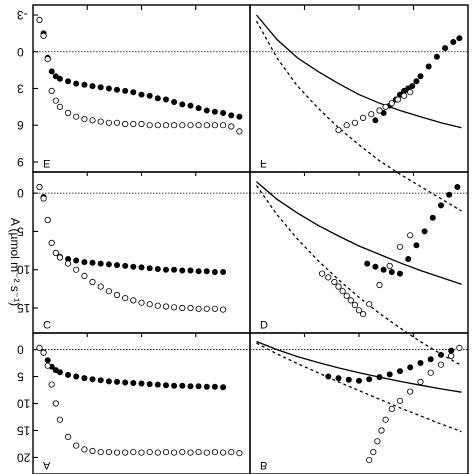  Describe the element at coordinates (263, 163) in the screenshot. I see `panel-label: F` at that location.